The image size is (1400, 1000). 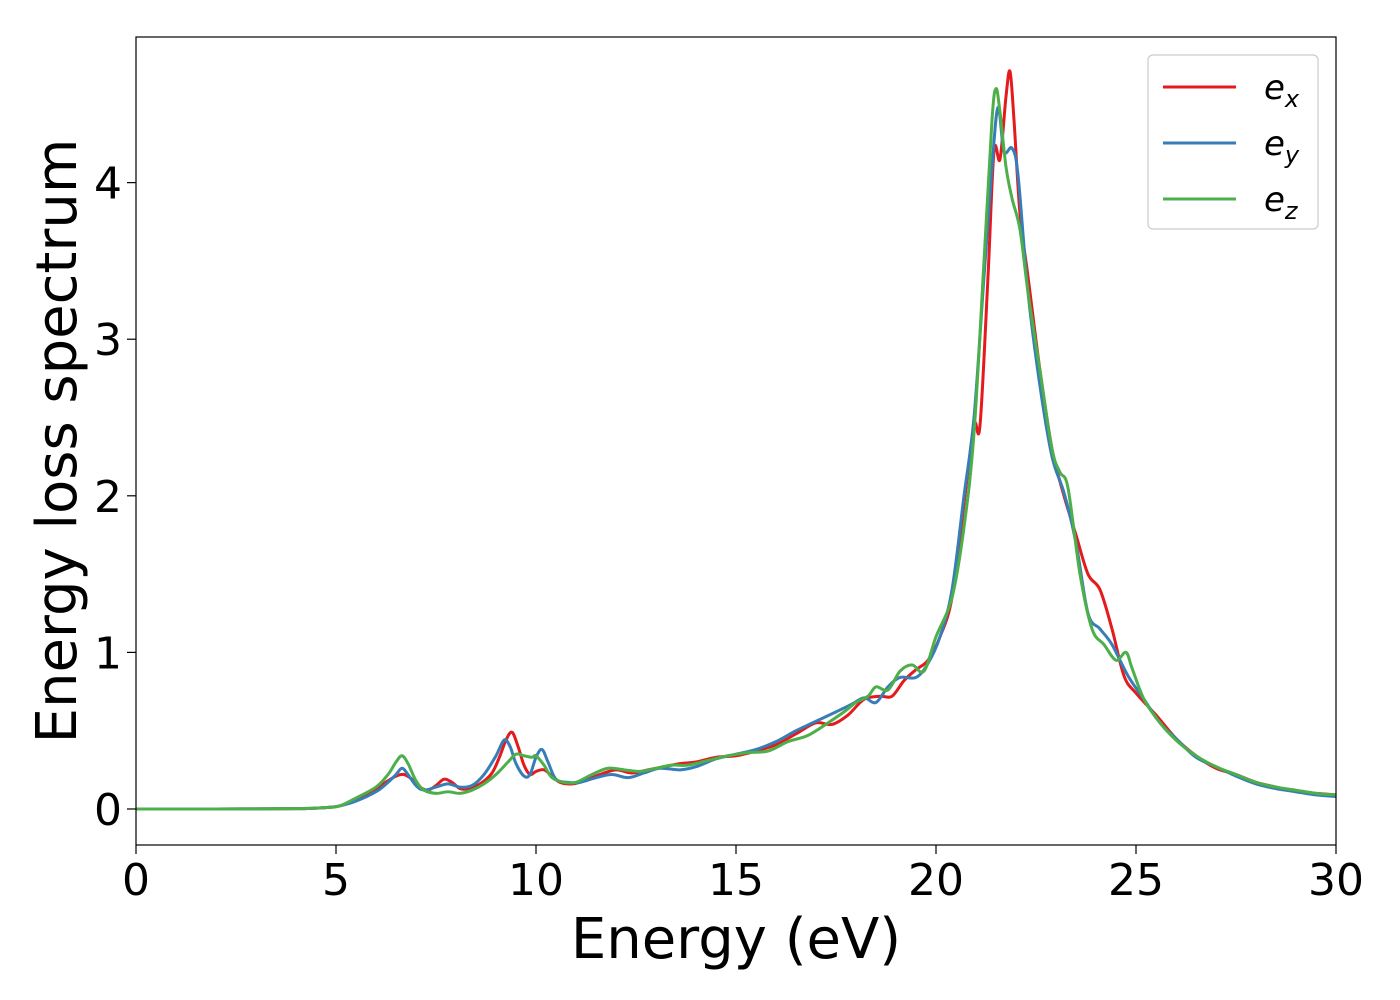 What do you see at coordinates (936, 880) in the screenshot?
I see `x-tick-label: 20` at bounding box center [936, 880].